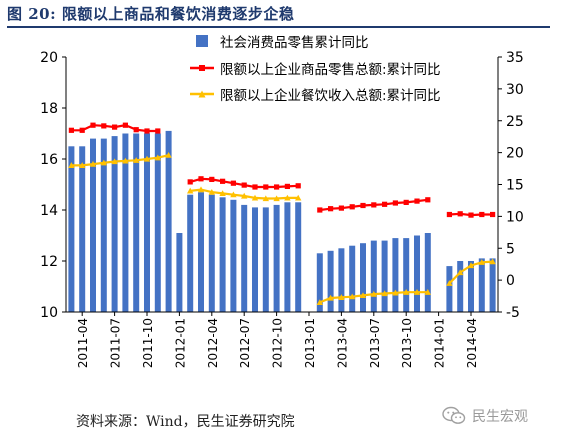 Image resolution: width=562 pixels, height=437 pixels. Describe the element at coordinates (515, 217) in the screenshot. I see `y-right-tick-label: 10` at that location.